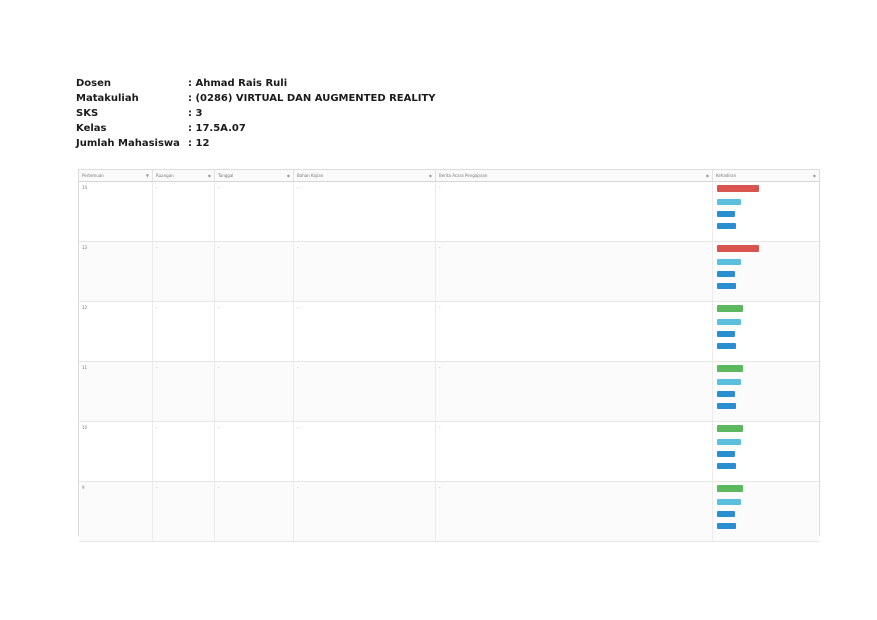 This screenshot has height=620, width=877. Describe the element at coordinates (107, 98) in the screenshot. I see `matakuliah-label: Matakuliah` at that location.